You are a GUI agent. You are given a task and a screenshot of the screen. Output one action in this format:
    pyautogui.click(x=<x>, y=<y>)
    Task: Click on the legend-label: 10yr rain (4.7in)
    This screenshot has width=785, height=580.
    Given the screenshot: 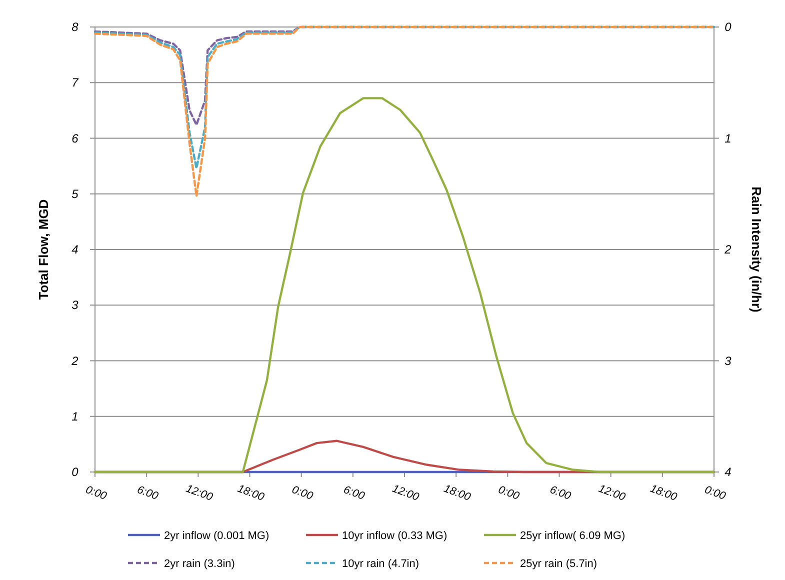 What is the action you would take?
    pyautogui.click(x=381, y=564)
    